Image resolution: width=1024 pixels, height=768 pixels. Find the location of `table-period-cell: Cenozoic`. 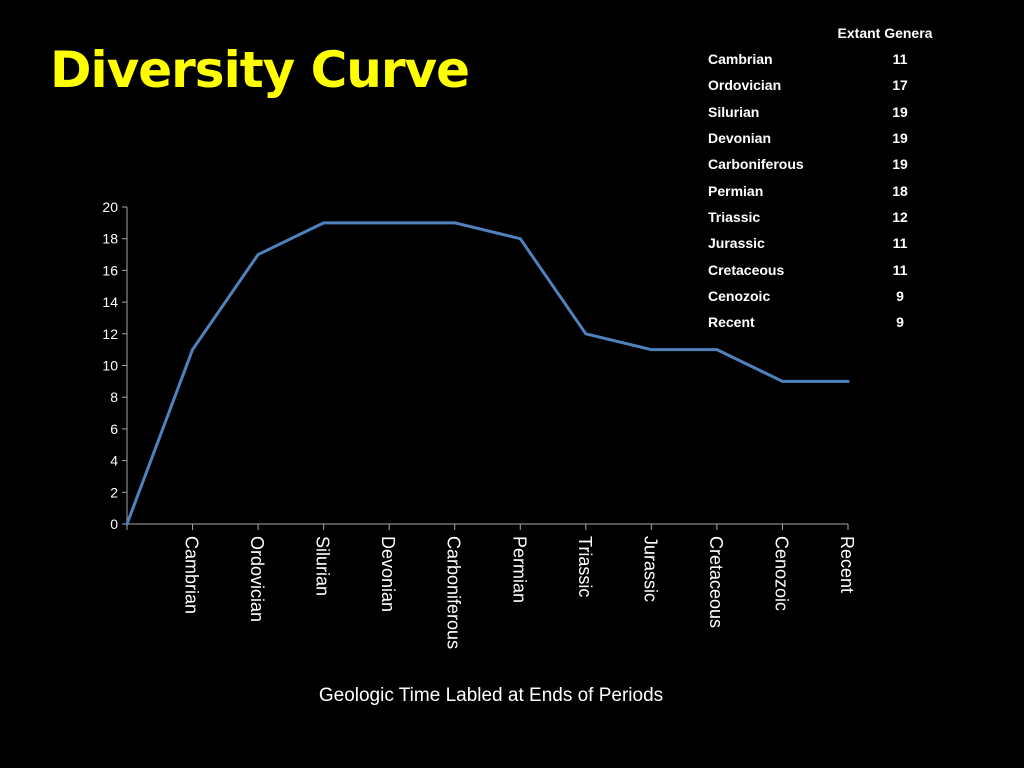

table-period-cell: Cenozoic is located at coordinates (739, 295).